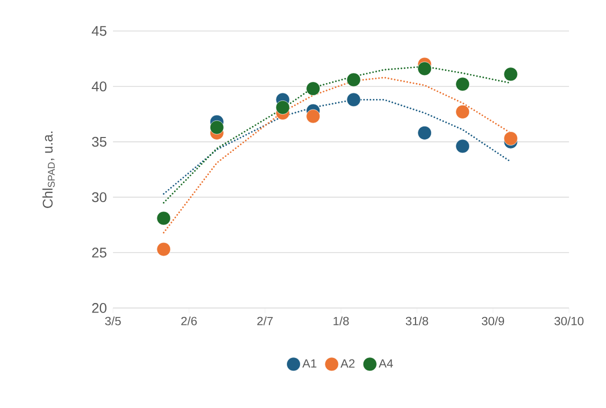 Image resolution: width=606 pixels, height=408 pixels. I want to click on y-tick-label: 40, so click(99, 86).